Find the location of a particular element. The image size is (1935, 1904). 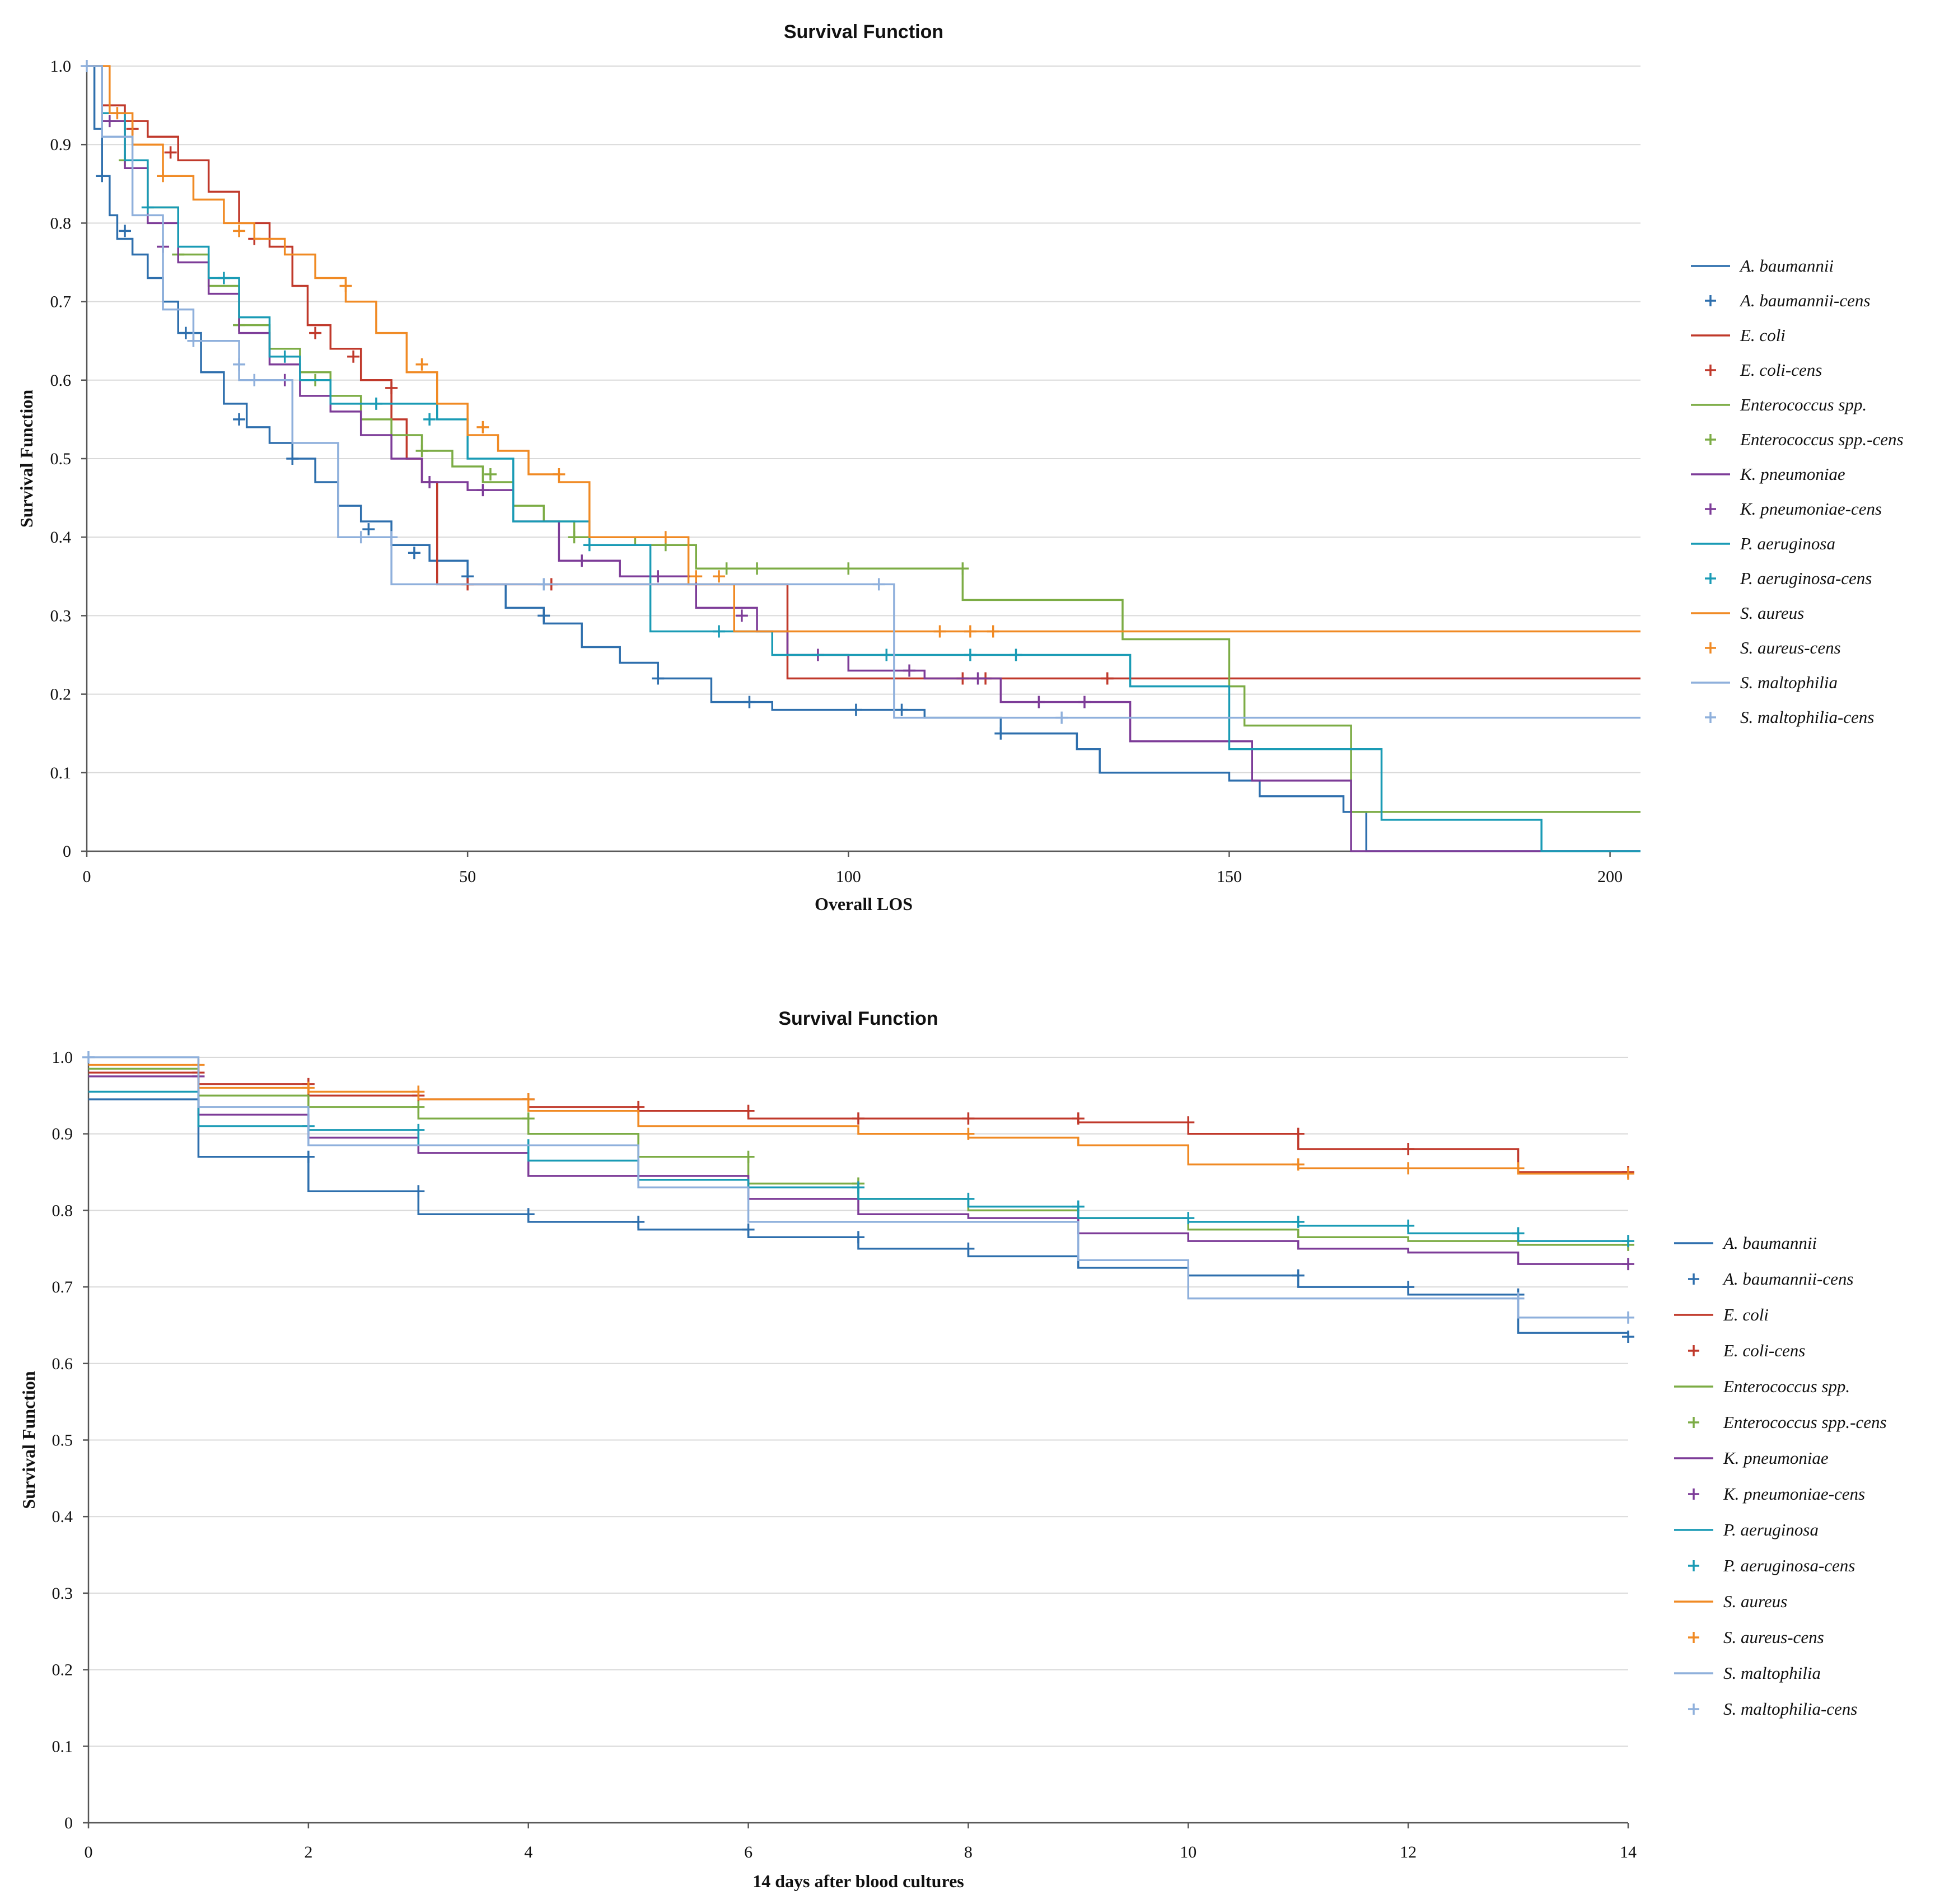

top-legend-label: P. aeruginosa is located at coordinates (1787, 544).